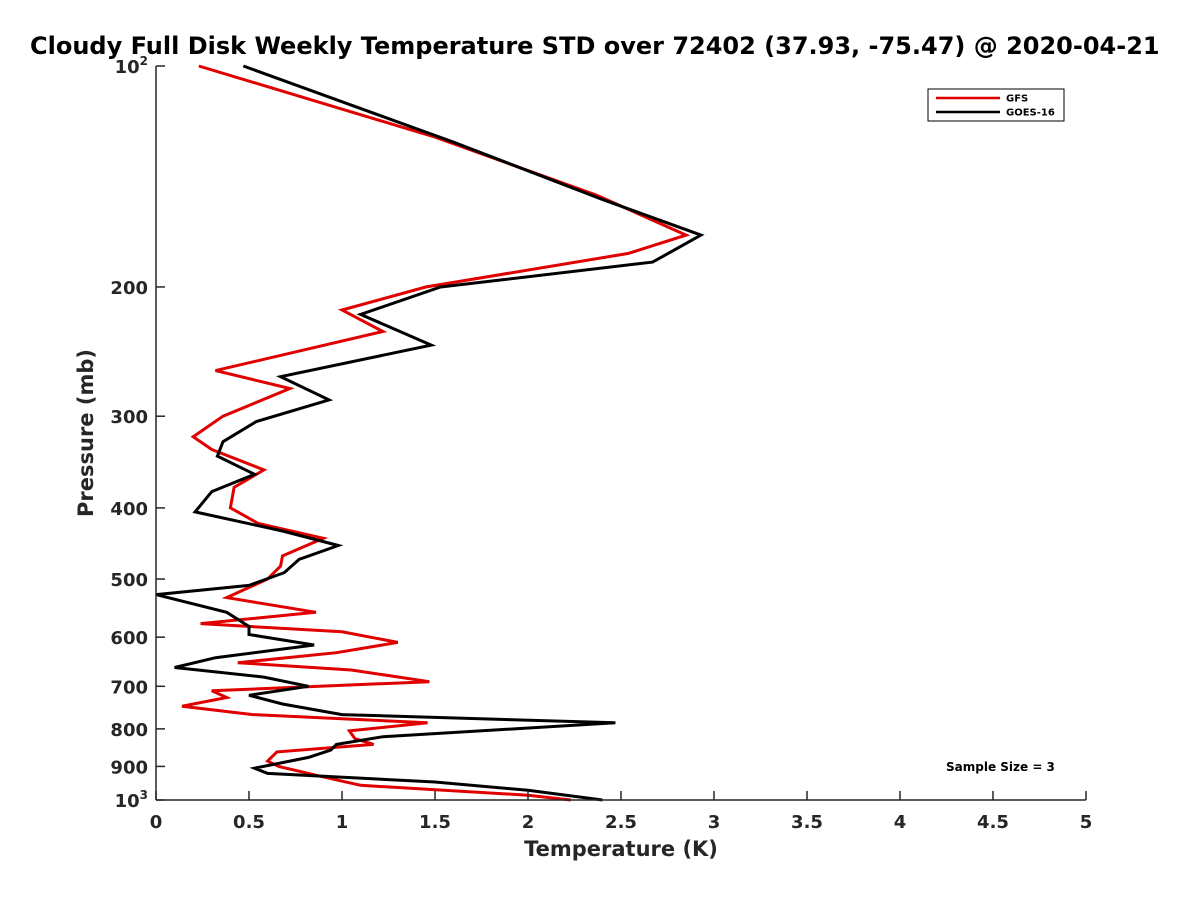 This screenshot has height=900, width=1200. Describe the element at coordinates (129, 509) in the screenshot. I see `y-tick-label: 400` at that location.